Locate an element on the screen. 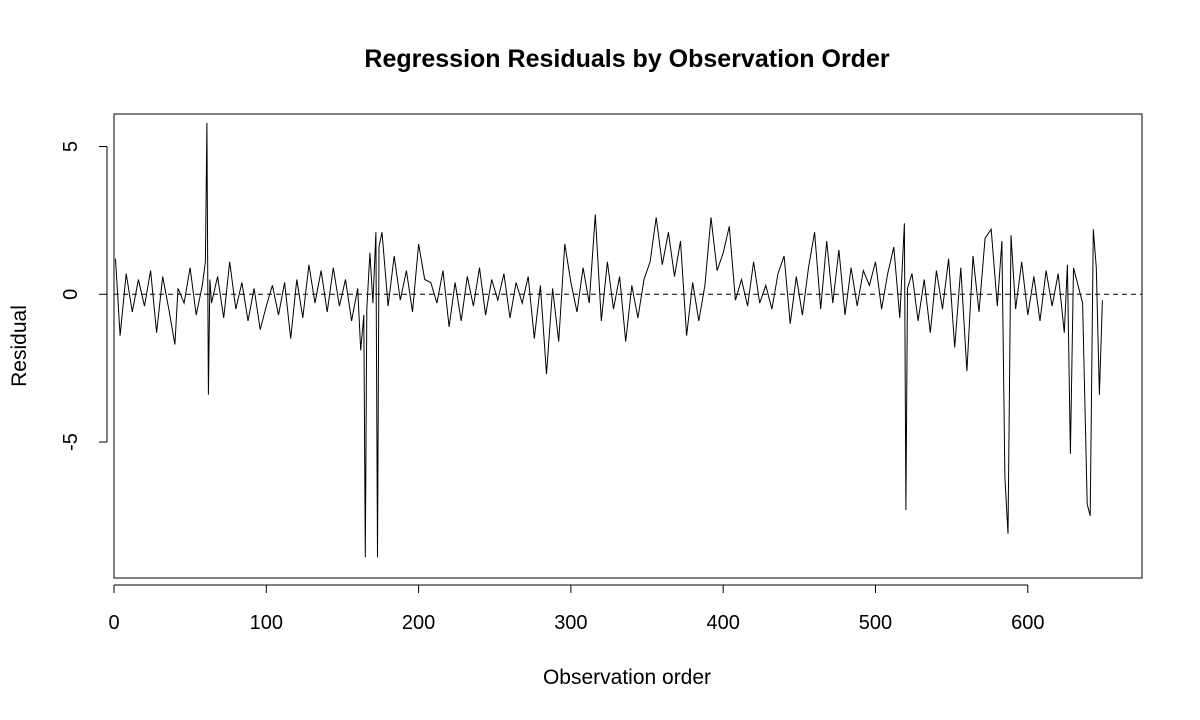 This screenshot has width=1200, height=720. y-axis-label: Residual is located at coordinates (19, 346).